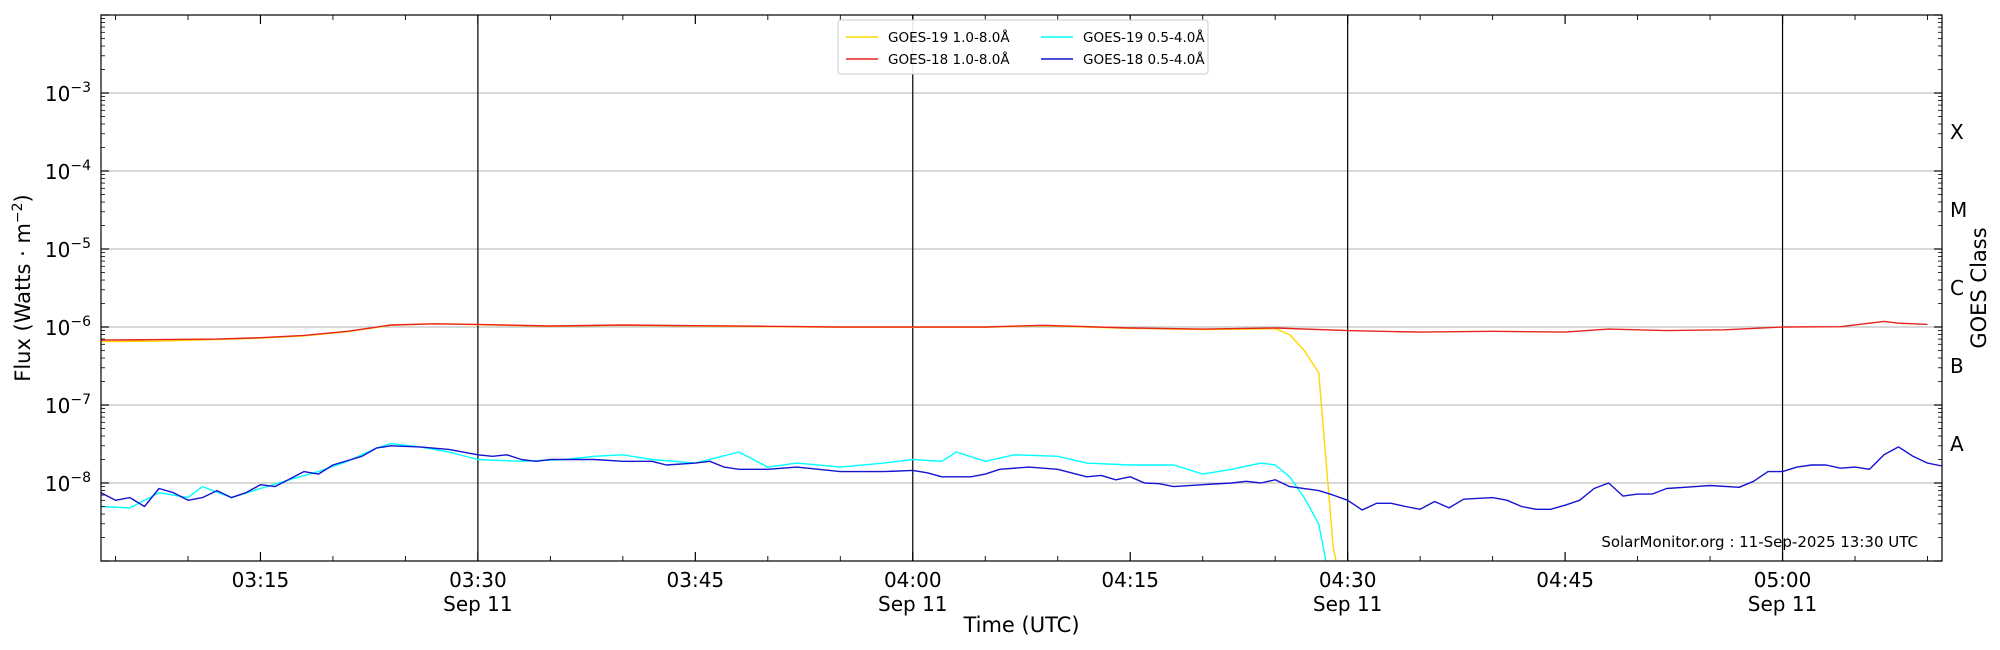 The height and width of the screenshot is (650, 2000). What do you see at coordinates (23, 198) in the screenshot?
I see `y-axis-title-end: )` at bounding box center [23, 198].